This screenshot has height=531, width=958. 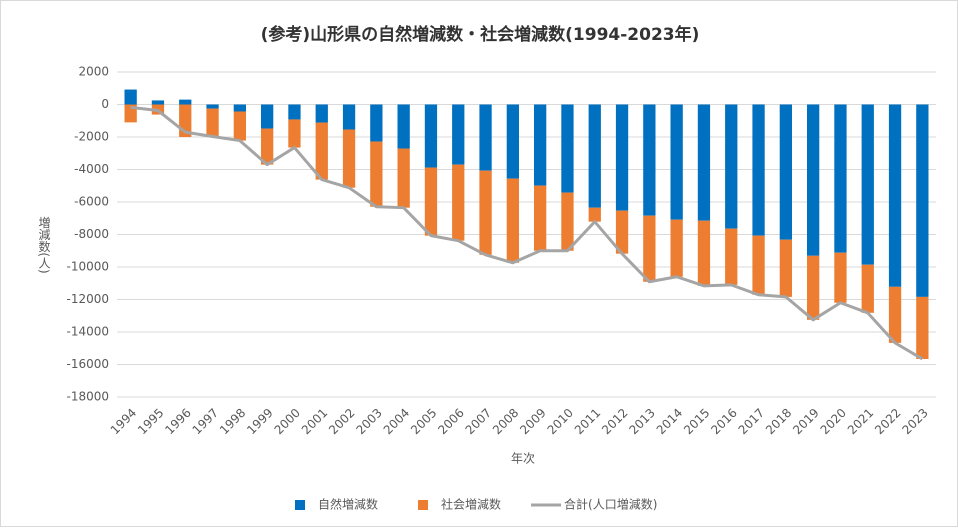 What do you see at coordinates (91, 169) in the screenshot?
I see `y-tick-label: -4000` at bounding box center [91, 169].